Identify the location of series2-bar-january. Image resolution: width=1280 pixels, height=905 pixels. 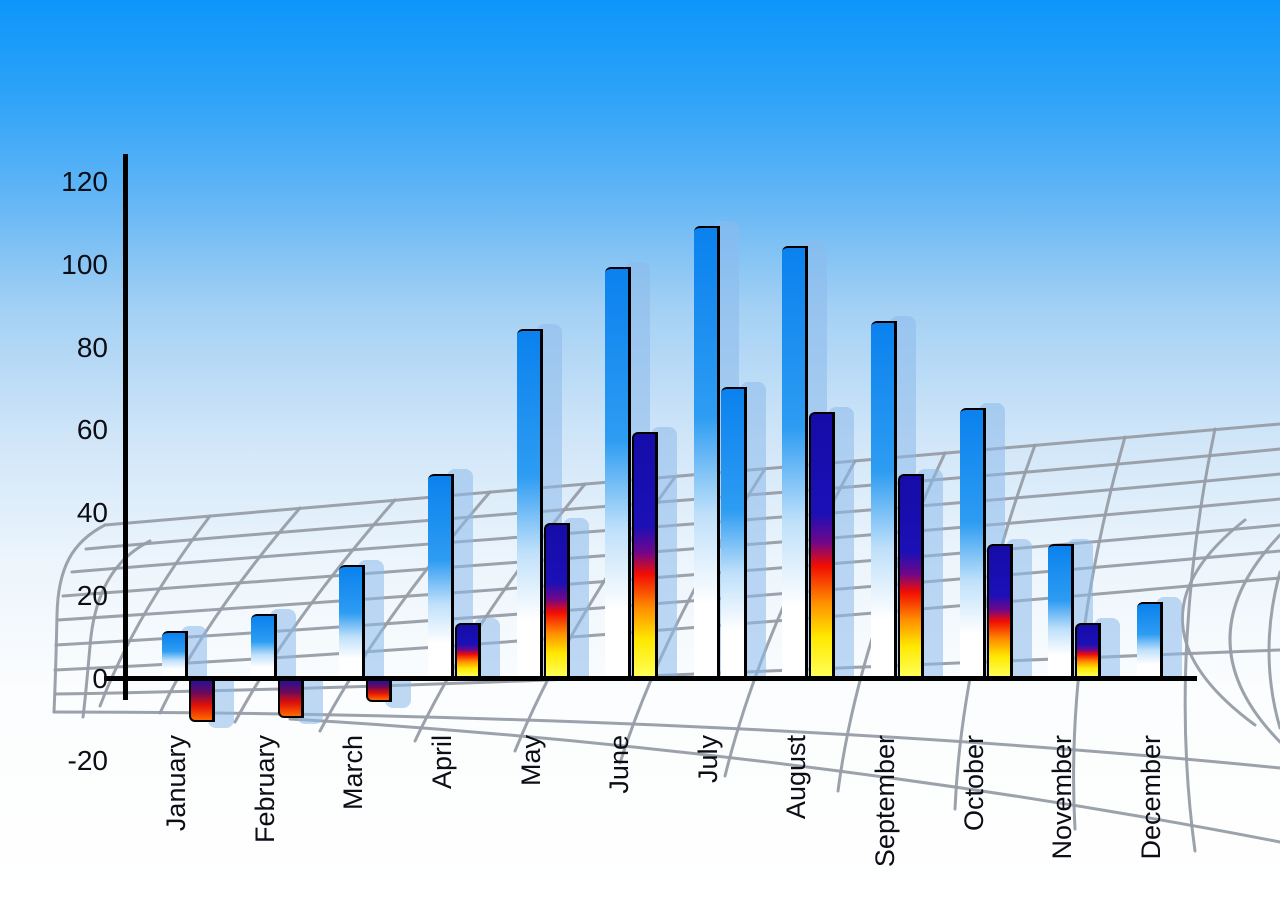
(202, 702).